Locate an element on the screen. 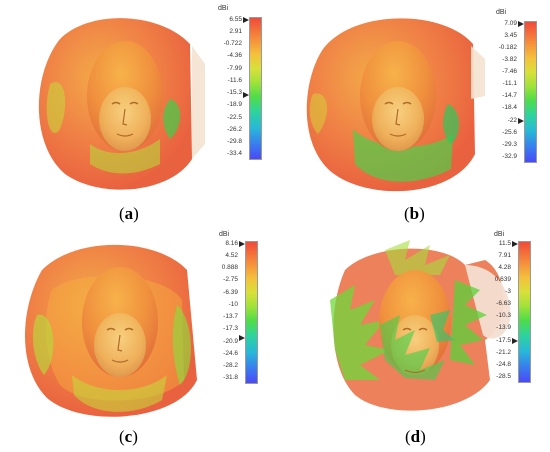  tick-label: -24.6 is located at coordinates (230, 353).